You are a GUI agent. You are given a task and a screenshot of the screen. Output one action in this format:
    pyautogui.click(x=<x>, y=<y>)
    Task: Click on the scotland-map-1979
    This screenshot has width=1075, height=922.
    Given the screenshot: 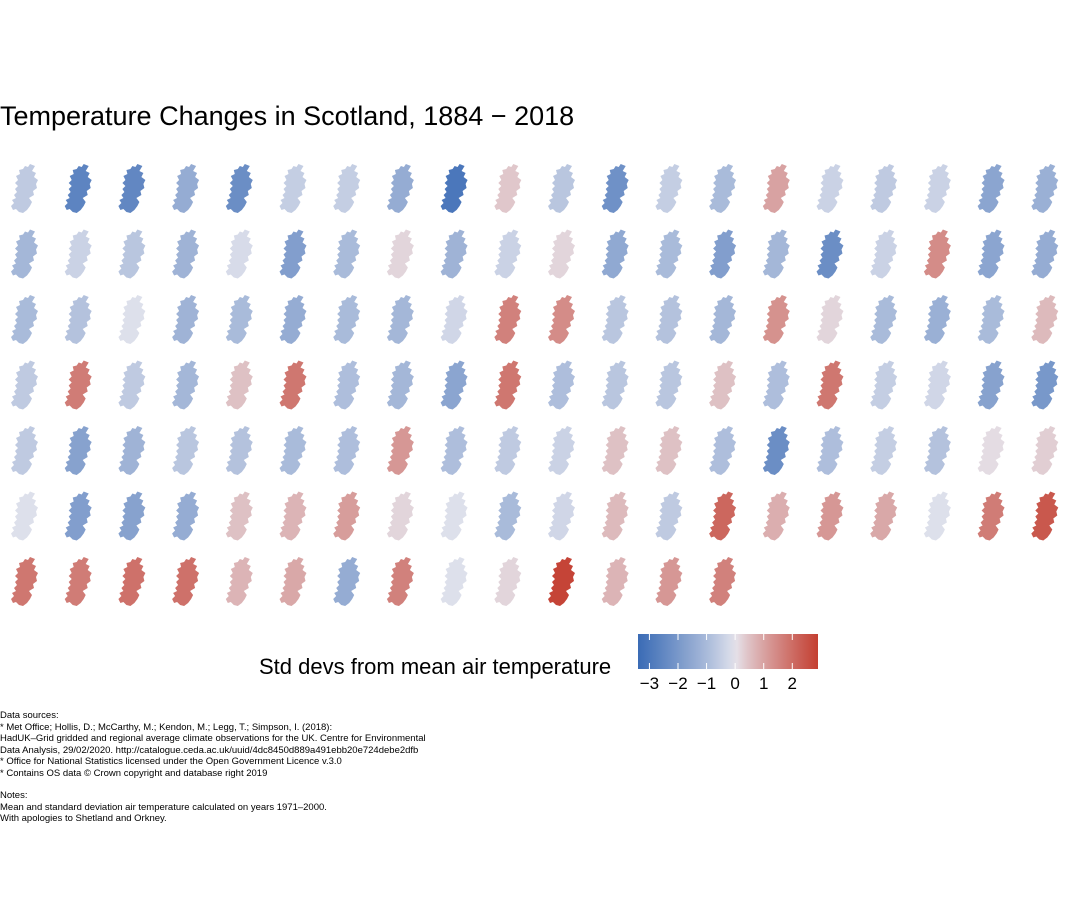 What is the action you would take?
    pyautogui.click(x=830, y=450)
    